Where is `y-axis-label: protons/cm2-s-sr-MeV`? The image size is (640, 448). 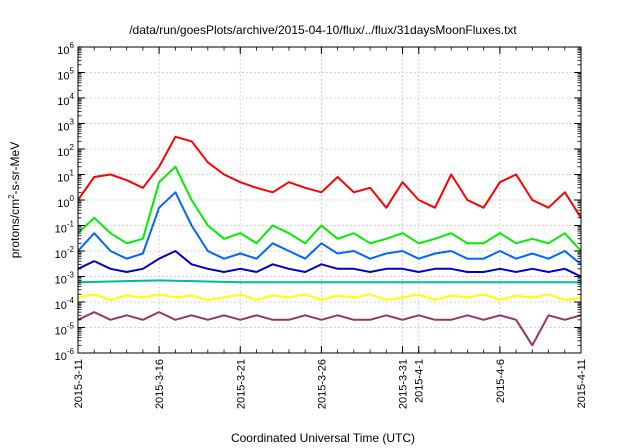 y-axis-label: protons/cm2-s-sr-MeV is located at coordinates (14, 200).